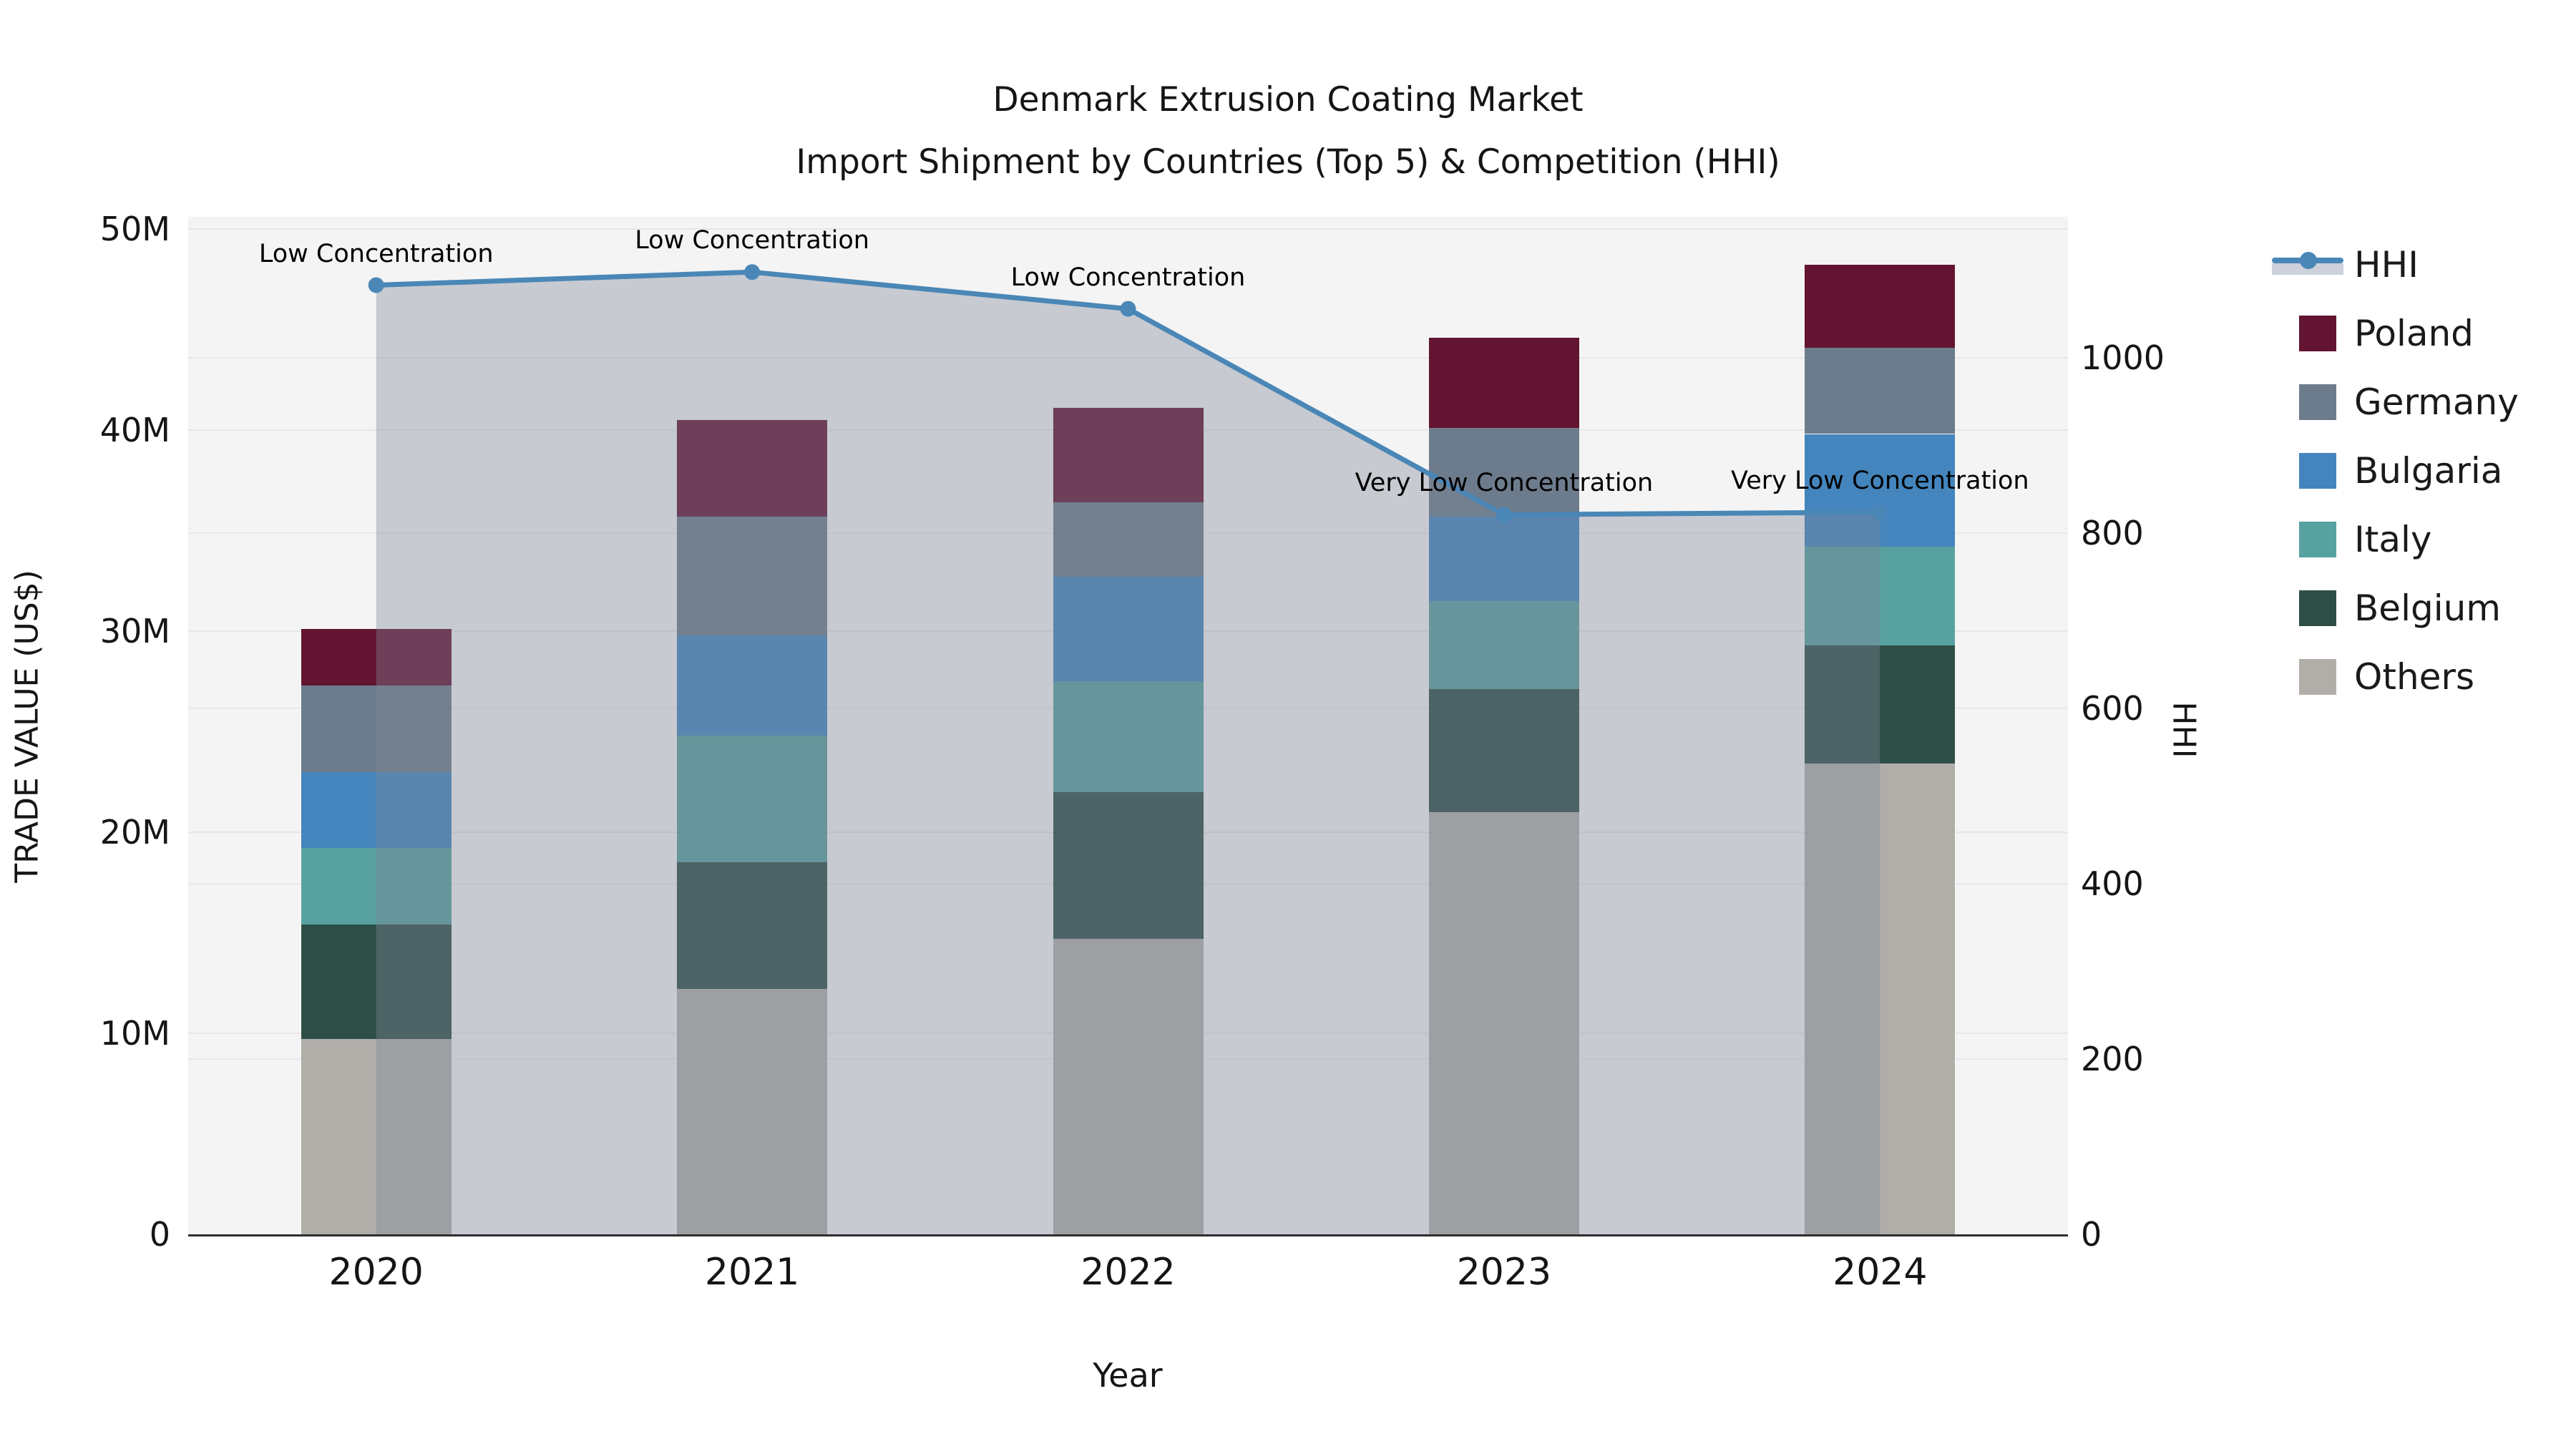  I want to click on y-tick-left-30M: 30M, so click(134, 630).